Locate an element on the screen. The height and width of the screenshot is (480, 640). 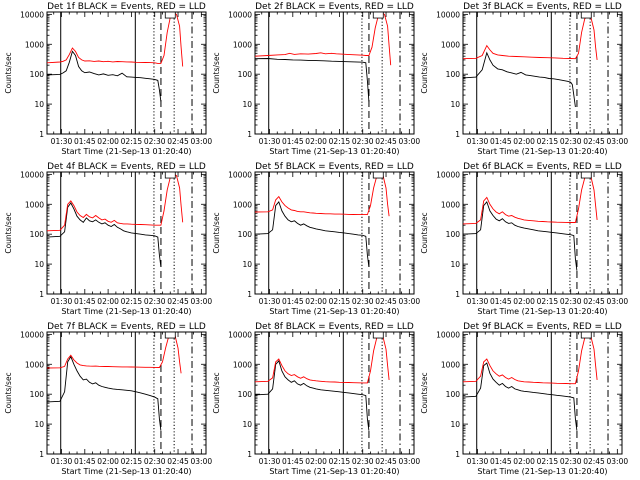
panel-title: Det 9f BLACK = Events, RED = LLD is located at coordinates (542, 327).